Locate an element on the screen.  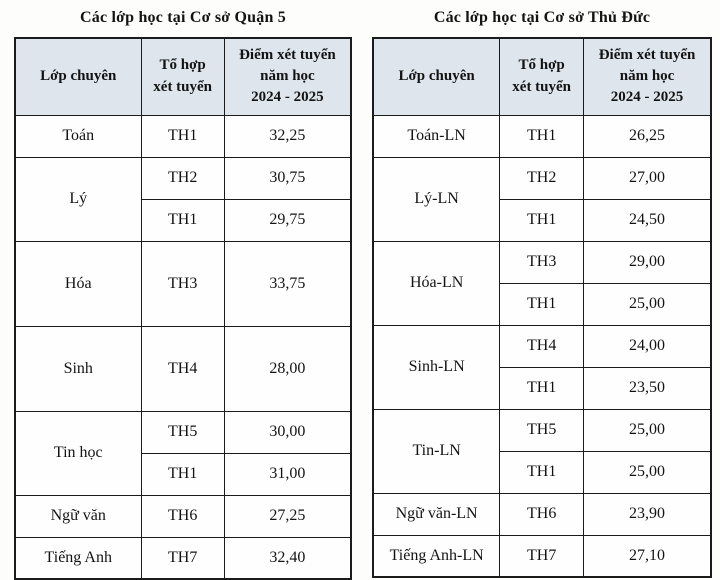
class-name-cell: Tin-LN is located at coordinates (436, 451).